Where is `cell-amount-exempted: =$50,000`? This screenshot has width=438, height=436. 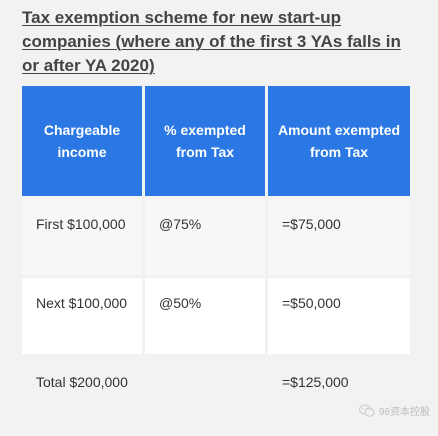 cell-amount-exempted: =$50,000 is located at coordinates (339, 316).